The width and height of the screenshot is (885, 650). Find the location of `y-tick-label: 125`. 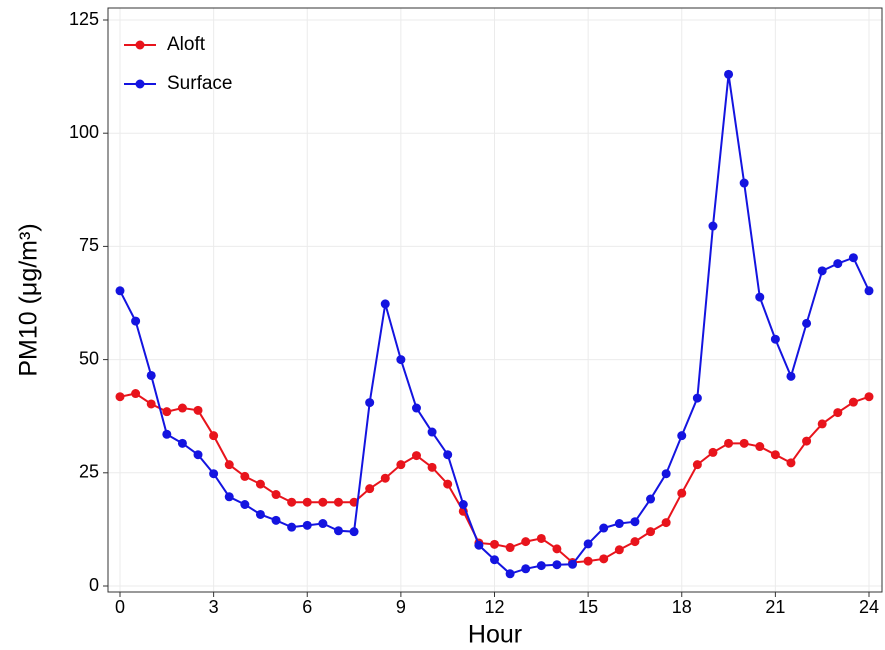

y-tick-label: 125 is located at coordinates (84, 19).